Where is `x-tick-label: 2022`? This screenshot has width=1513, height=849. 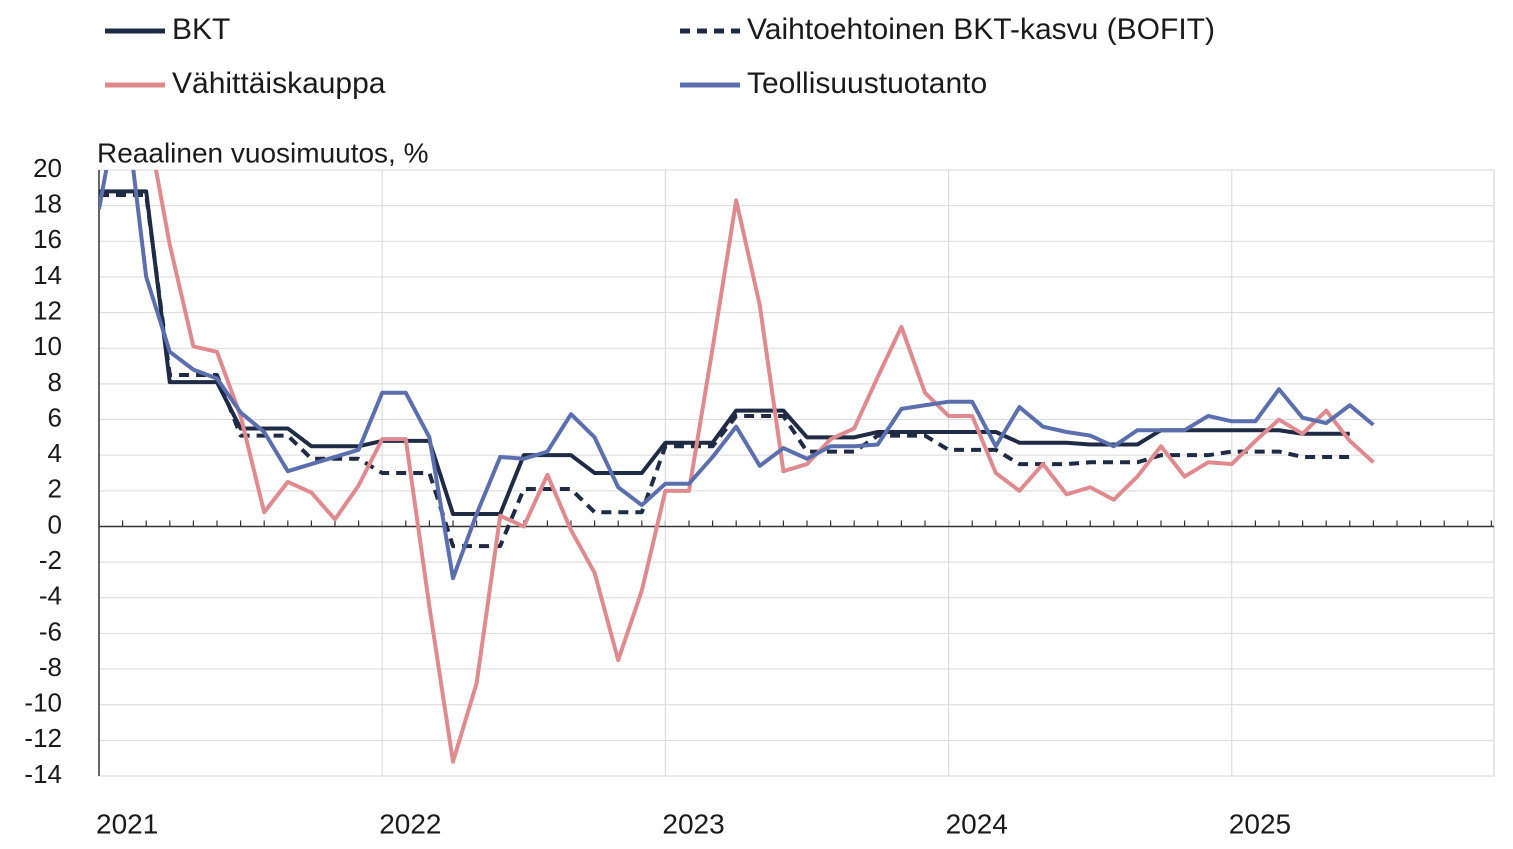
x-tick-label: 2022 is located at coordinates (410, 823).